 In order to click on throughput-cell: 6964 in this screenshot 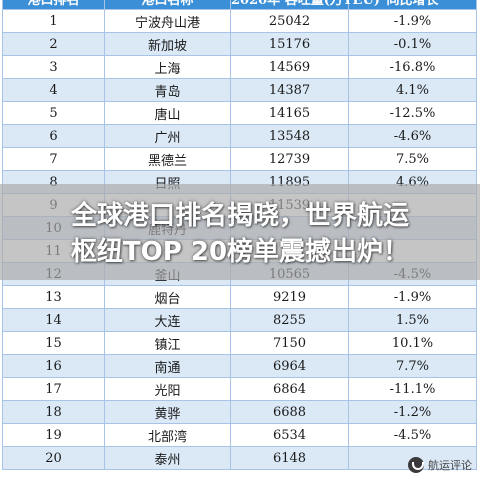, I will do `click(289, 366)`.